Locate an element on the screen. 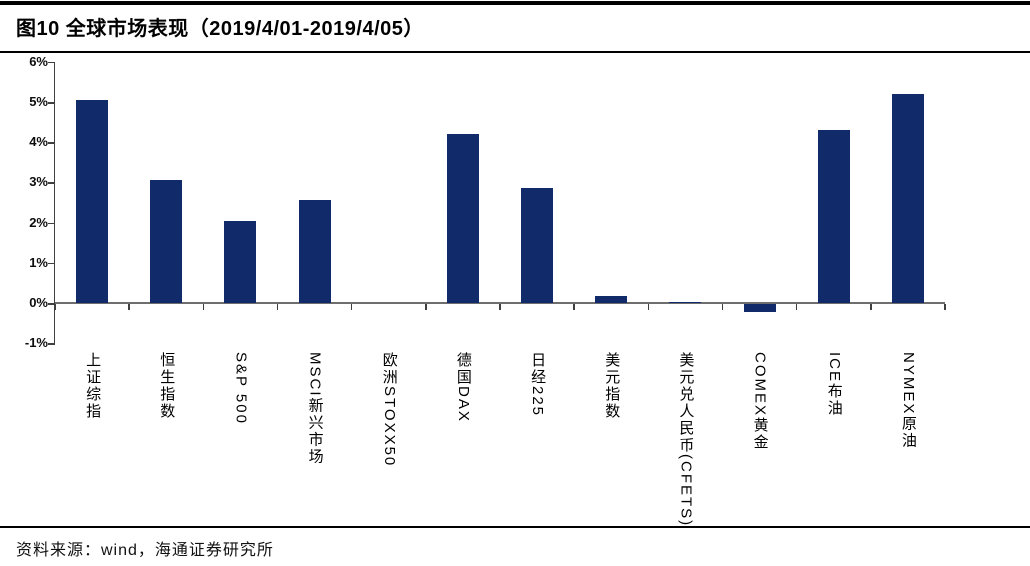 The width and height of the screenshot is (1030, 566). x-axis-label: COMEX黄金 is located at coordinates (760, 402).